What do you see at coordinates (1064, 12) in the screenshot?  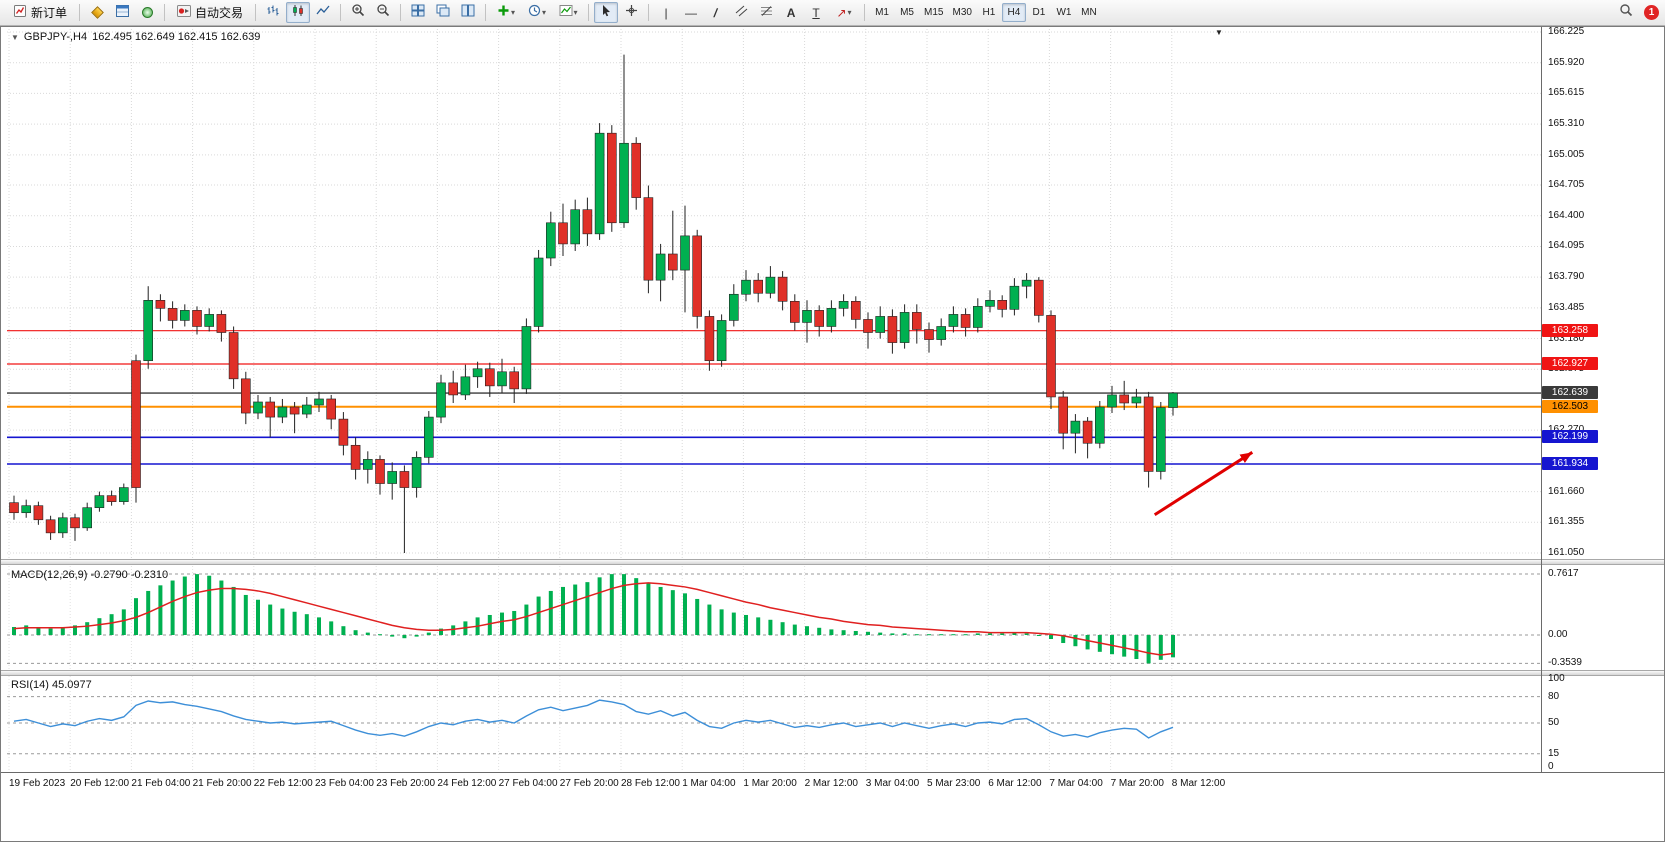 I see `timeframe-w1-button: W1` at bounding box center [1064, 12].